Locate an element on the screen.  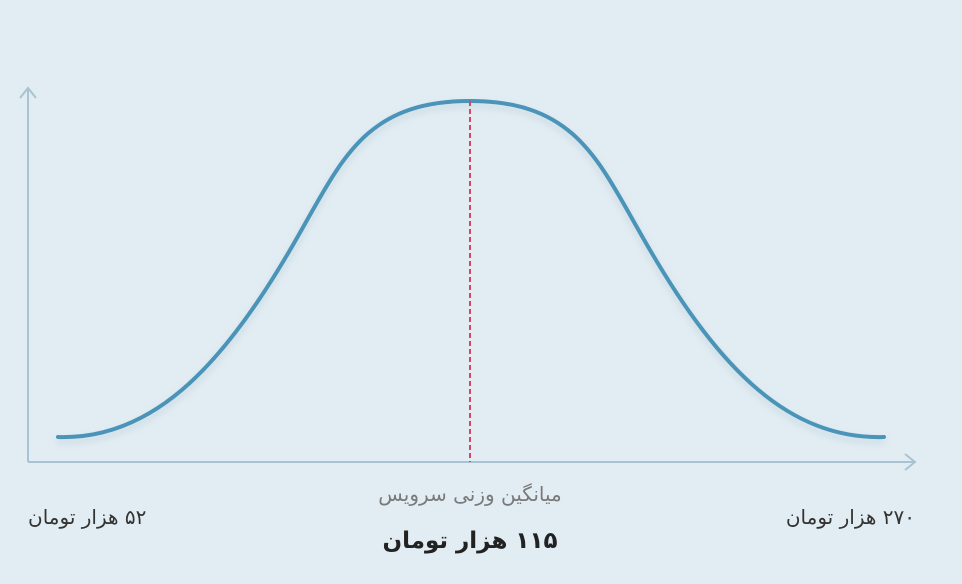
mean-value: ۱۱۵ هزار تومان is located at coordinates (470, 541).